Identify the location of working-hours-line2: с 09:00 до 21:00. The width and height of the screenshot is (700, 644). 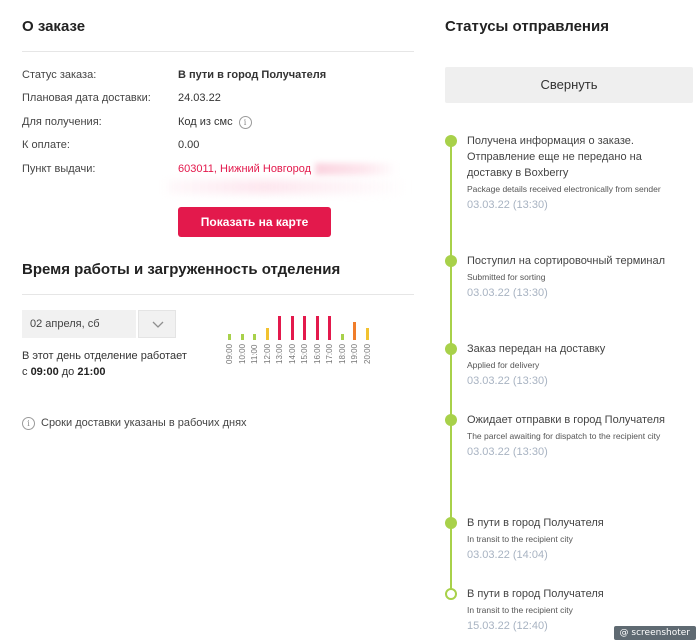
(104, 372).